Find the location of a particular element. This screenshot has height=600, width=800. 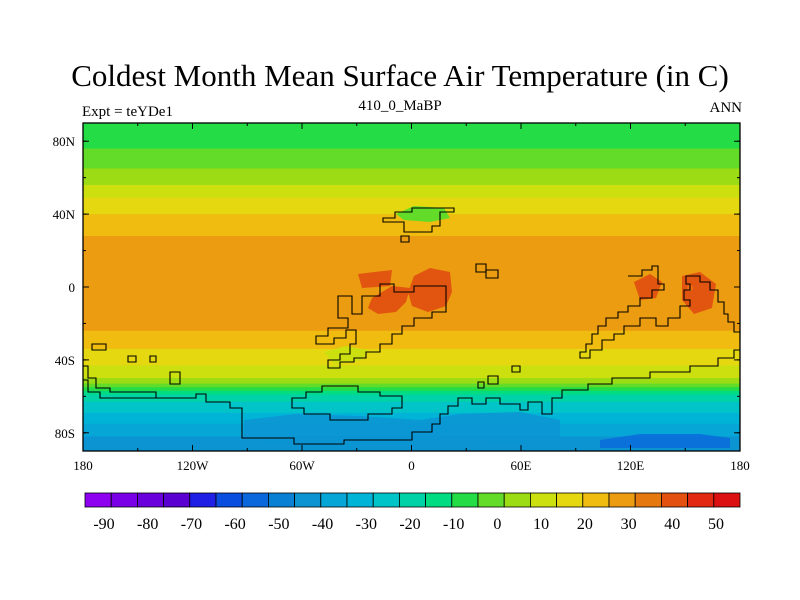

lon-tick-label: 120W is located at coordinates (193, 465).